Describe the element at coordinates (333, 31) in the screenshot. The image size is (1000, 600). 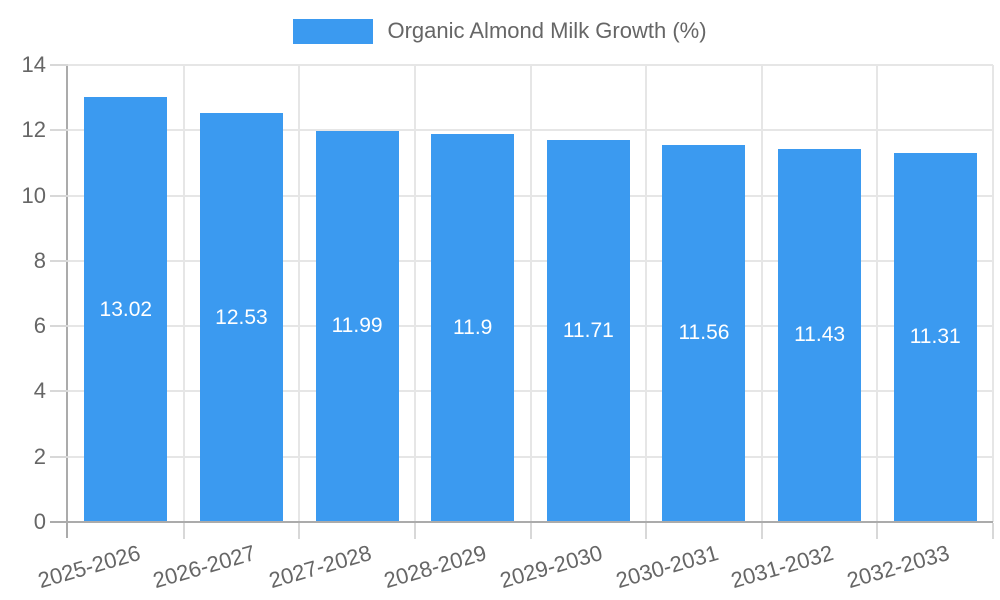
I see `legend-swatch` at that location.